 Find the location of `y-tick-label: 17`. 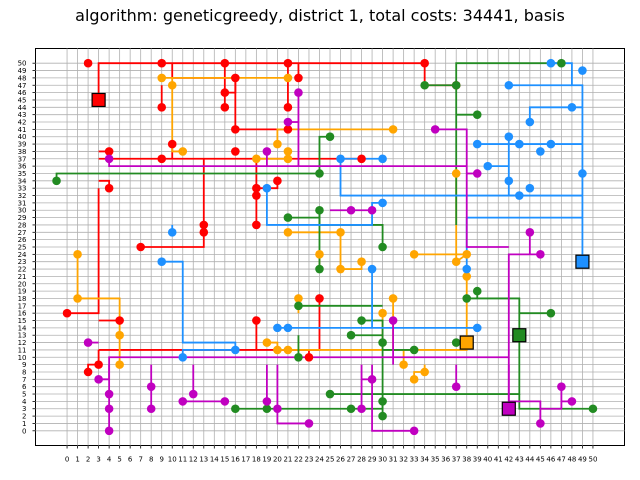

y-tick-label: 17 is located at coordinates (22, 306).